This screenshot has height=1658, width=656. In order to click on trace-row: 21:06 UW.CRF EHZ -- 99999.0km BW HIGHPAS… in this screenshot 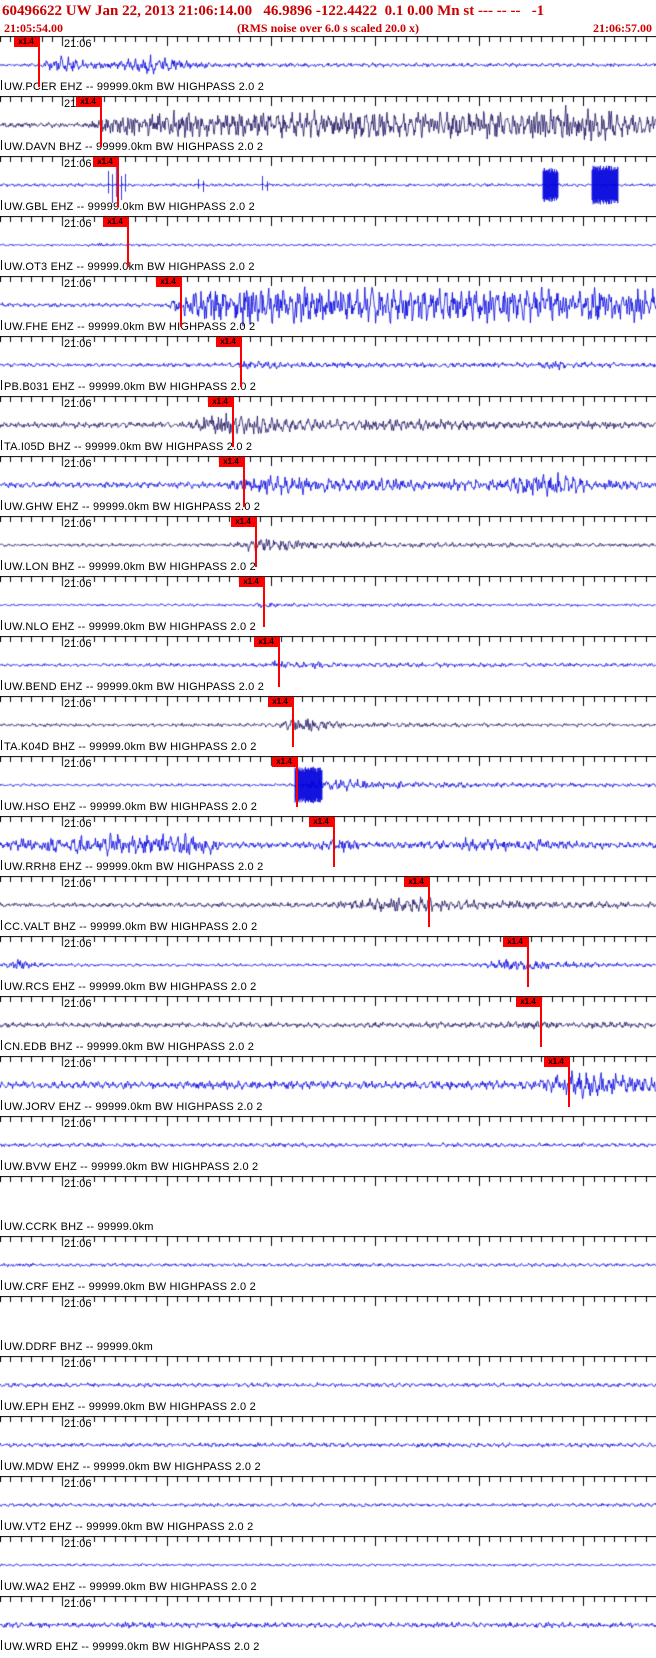, I will do `click(328, 1266)`.